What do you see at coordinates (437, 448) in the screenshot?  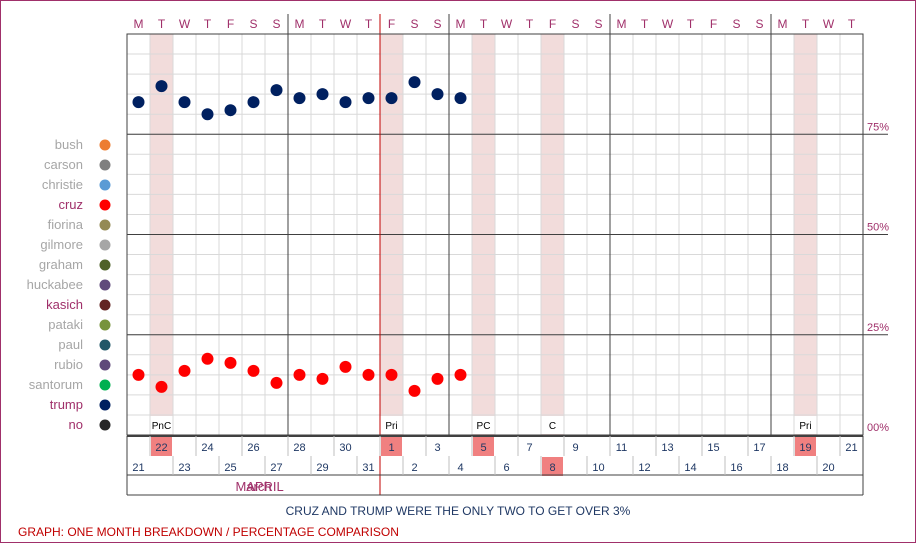 I see `date-label: 3` at bounding box center [437, 448].